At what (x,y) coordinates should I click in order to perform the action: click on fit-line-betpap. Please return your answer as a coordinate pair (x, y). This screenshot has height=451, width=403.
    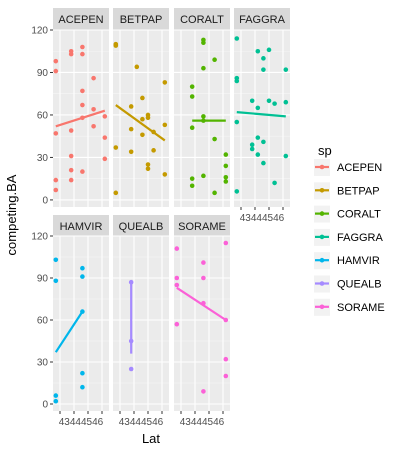
    Looking at the image, I should click on (140, 123).